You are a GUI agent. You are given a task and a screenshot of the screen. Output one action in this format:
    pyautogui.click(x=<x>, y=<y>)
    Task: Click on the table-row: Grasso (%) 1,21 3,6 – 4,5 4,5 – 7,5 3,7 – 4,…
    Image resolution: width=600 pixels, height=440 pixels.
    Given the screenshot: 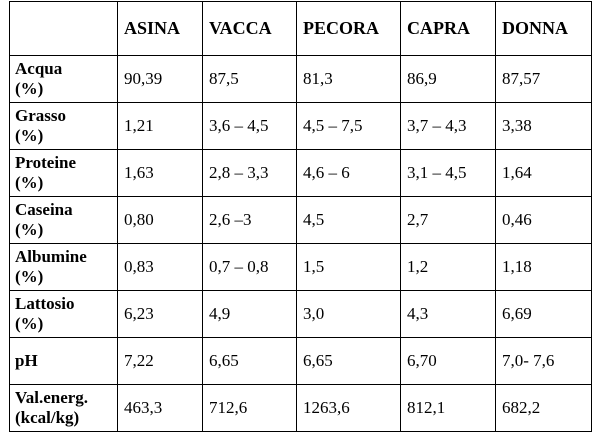 What is the action you would take?
    pyautogui.click(x=300, y=126)
    